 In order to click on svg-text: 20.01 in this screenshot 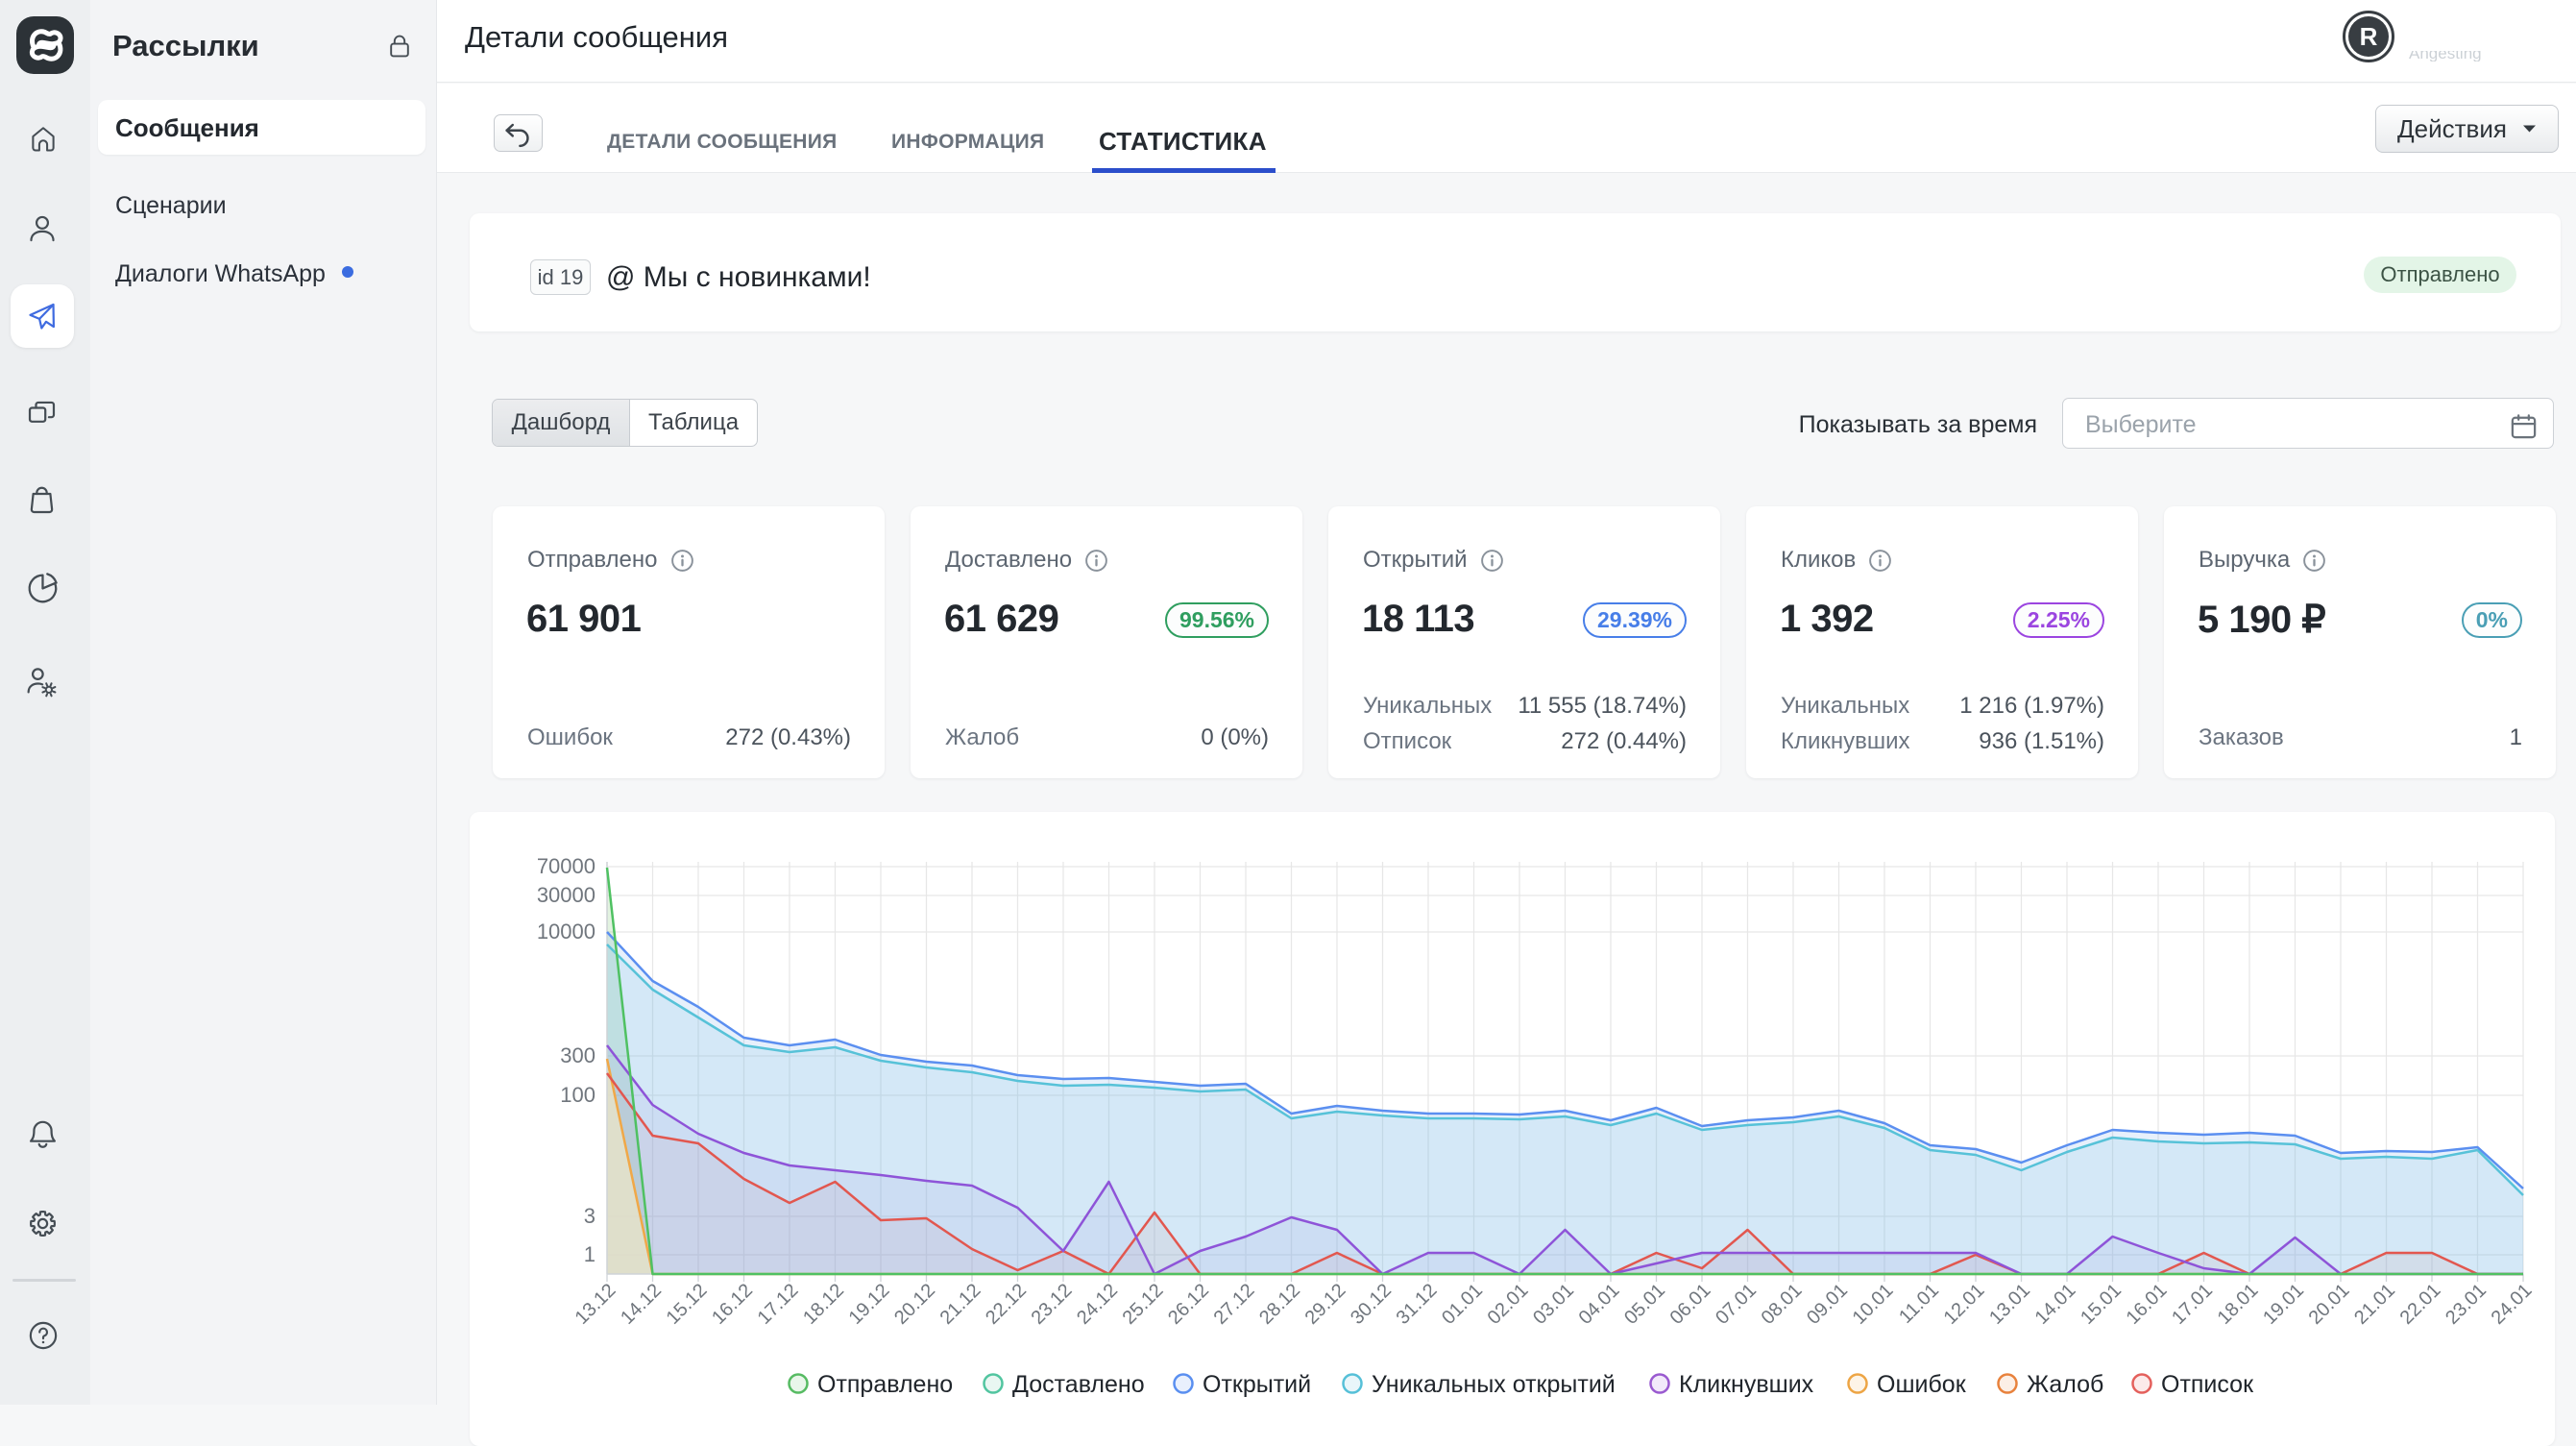, I will do `click(2329, 1305)`.